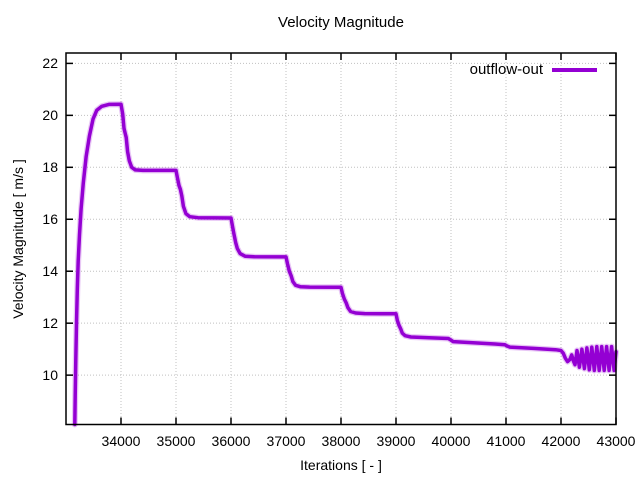  What do you see at coordinates (341, 441) in the screenshot?
I see `x-tick-label: 38000` at bounding box center [341, 441].